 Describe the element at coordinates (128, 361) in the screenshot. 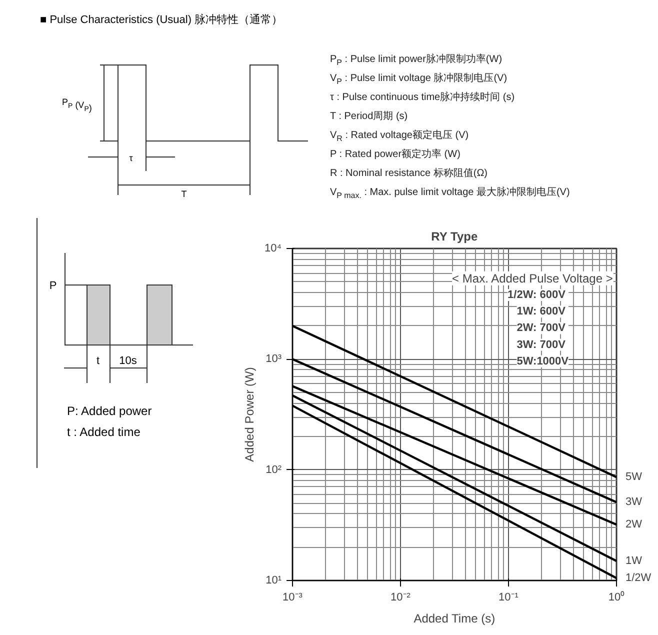

I see `text: 10s` at that location.